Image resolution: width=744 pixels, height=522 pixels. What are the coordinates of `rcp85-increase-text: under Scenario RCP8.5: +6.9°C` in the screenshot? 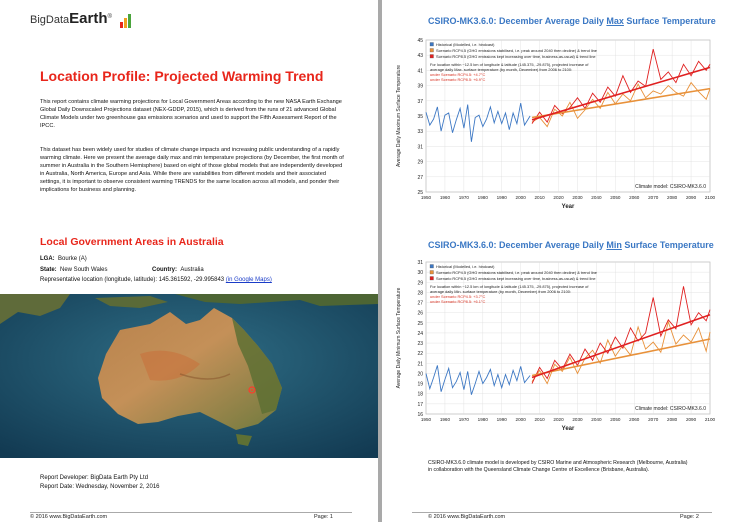 It's located at (457, 79).